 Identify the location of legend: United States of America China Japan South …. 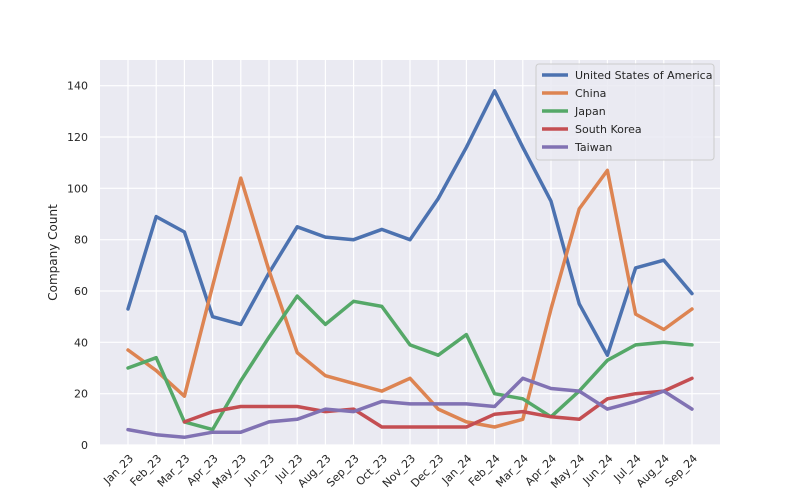
(625, 112).